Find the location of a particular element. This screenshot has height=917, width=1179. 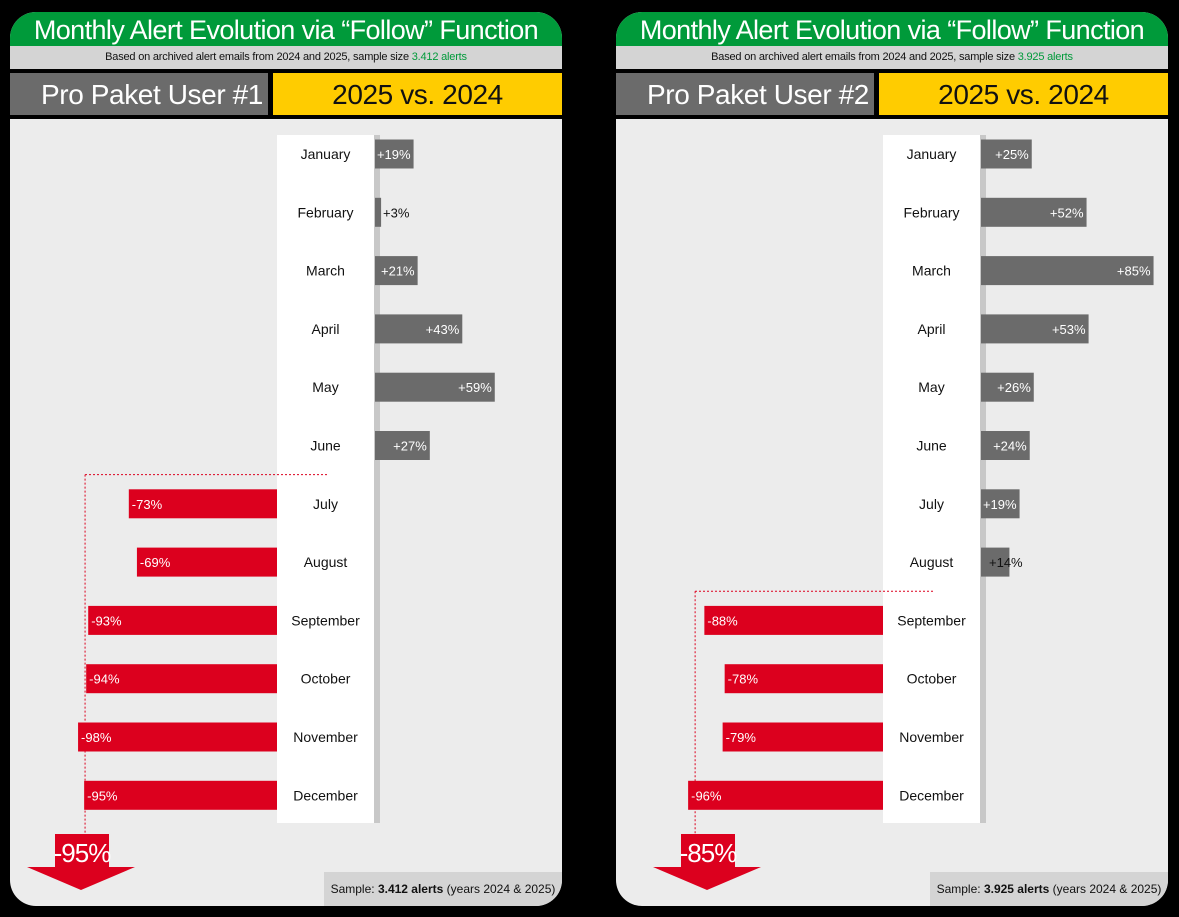

summary-arrow-label: -95% is located at coordinates (83, 853).